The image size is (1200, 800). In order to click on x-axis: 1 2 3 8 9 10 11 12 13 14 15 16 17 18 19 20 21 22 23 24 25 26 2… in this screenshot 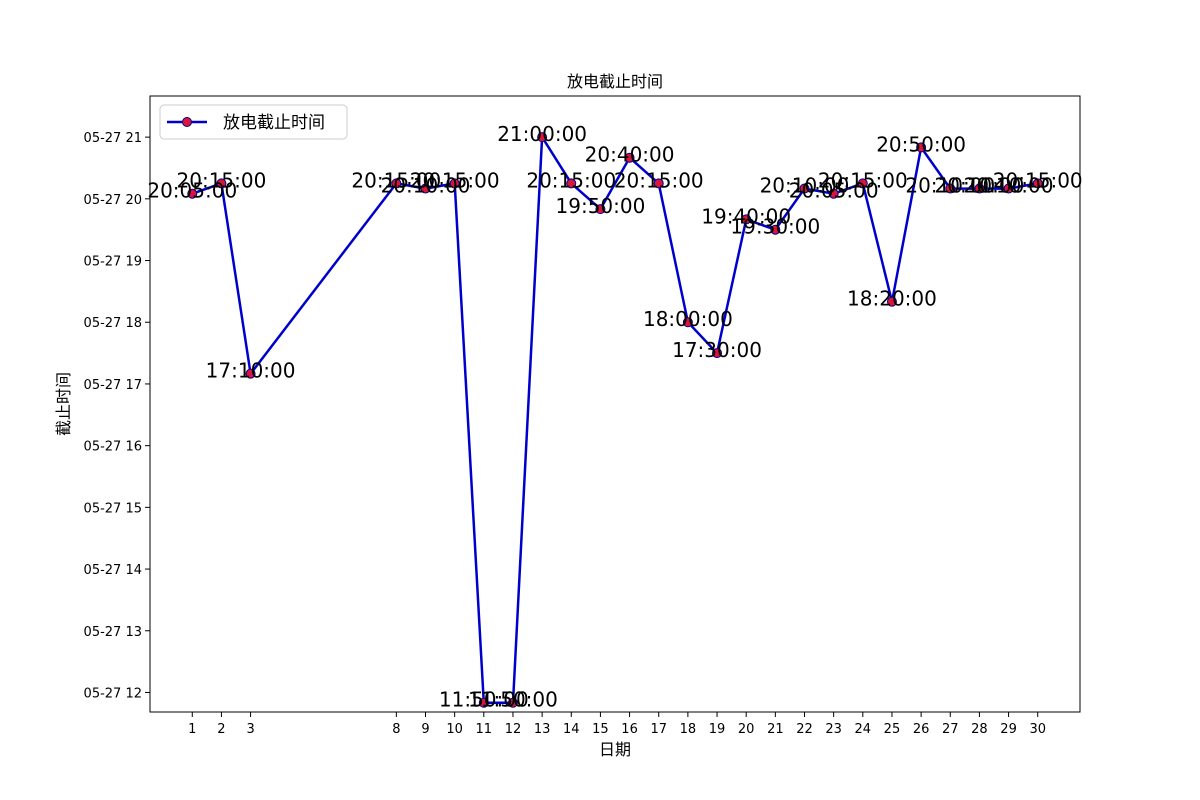, I will do `click(617, 724)`.